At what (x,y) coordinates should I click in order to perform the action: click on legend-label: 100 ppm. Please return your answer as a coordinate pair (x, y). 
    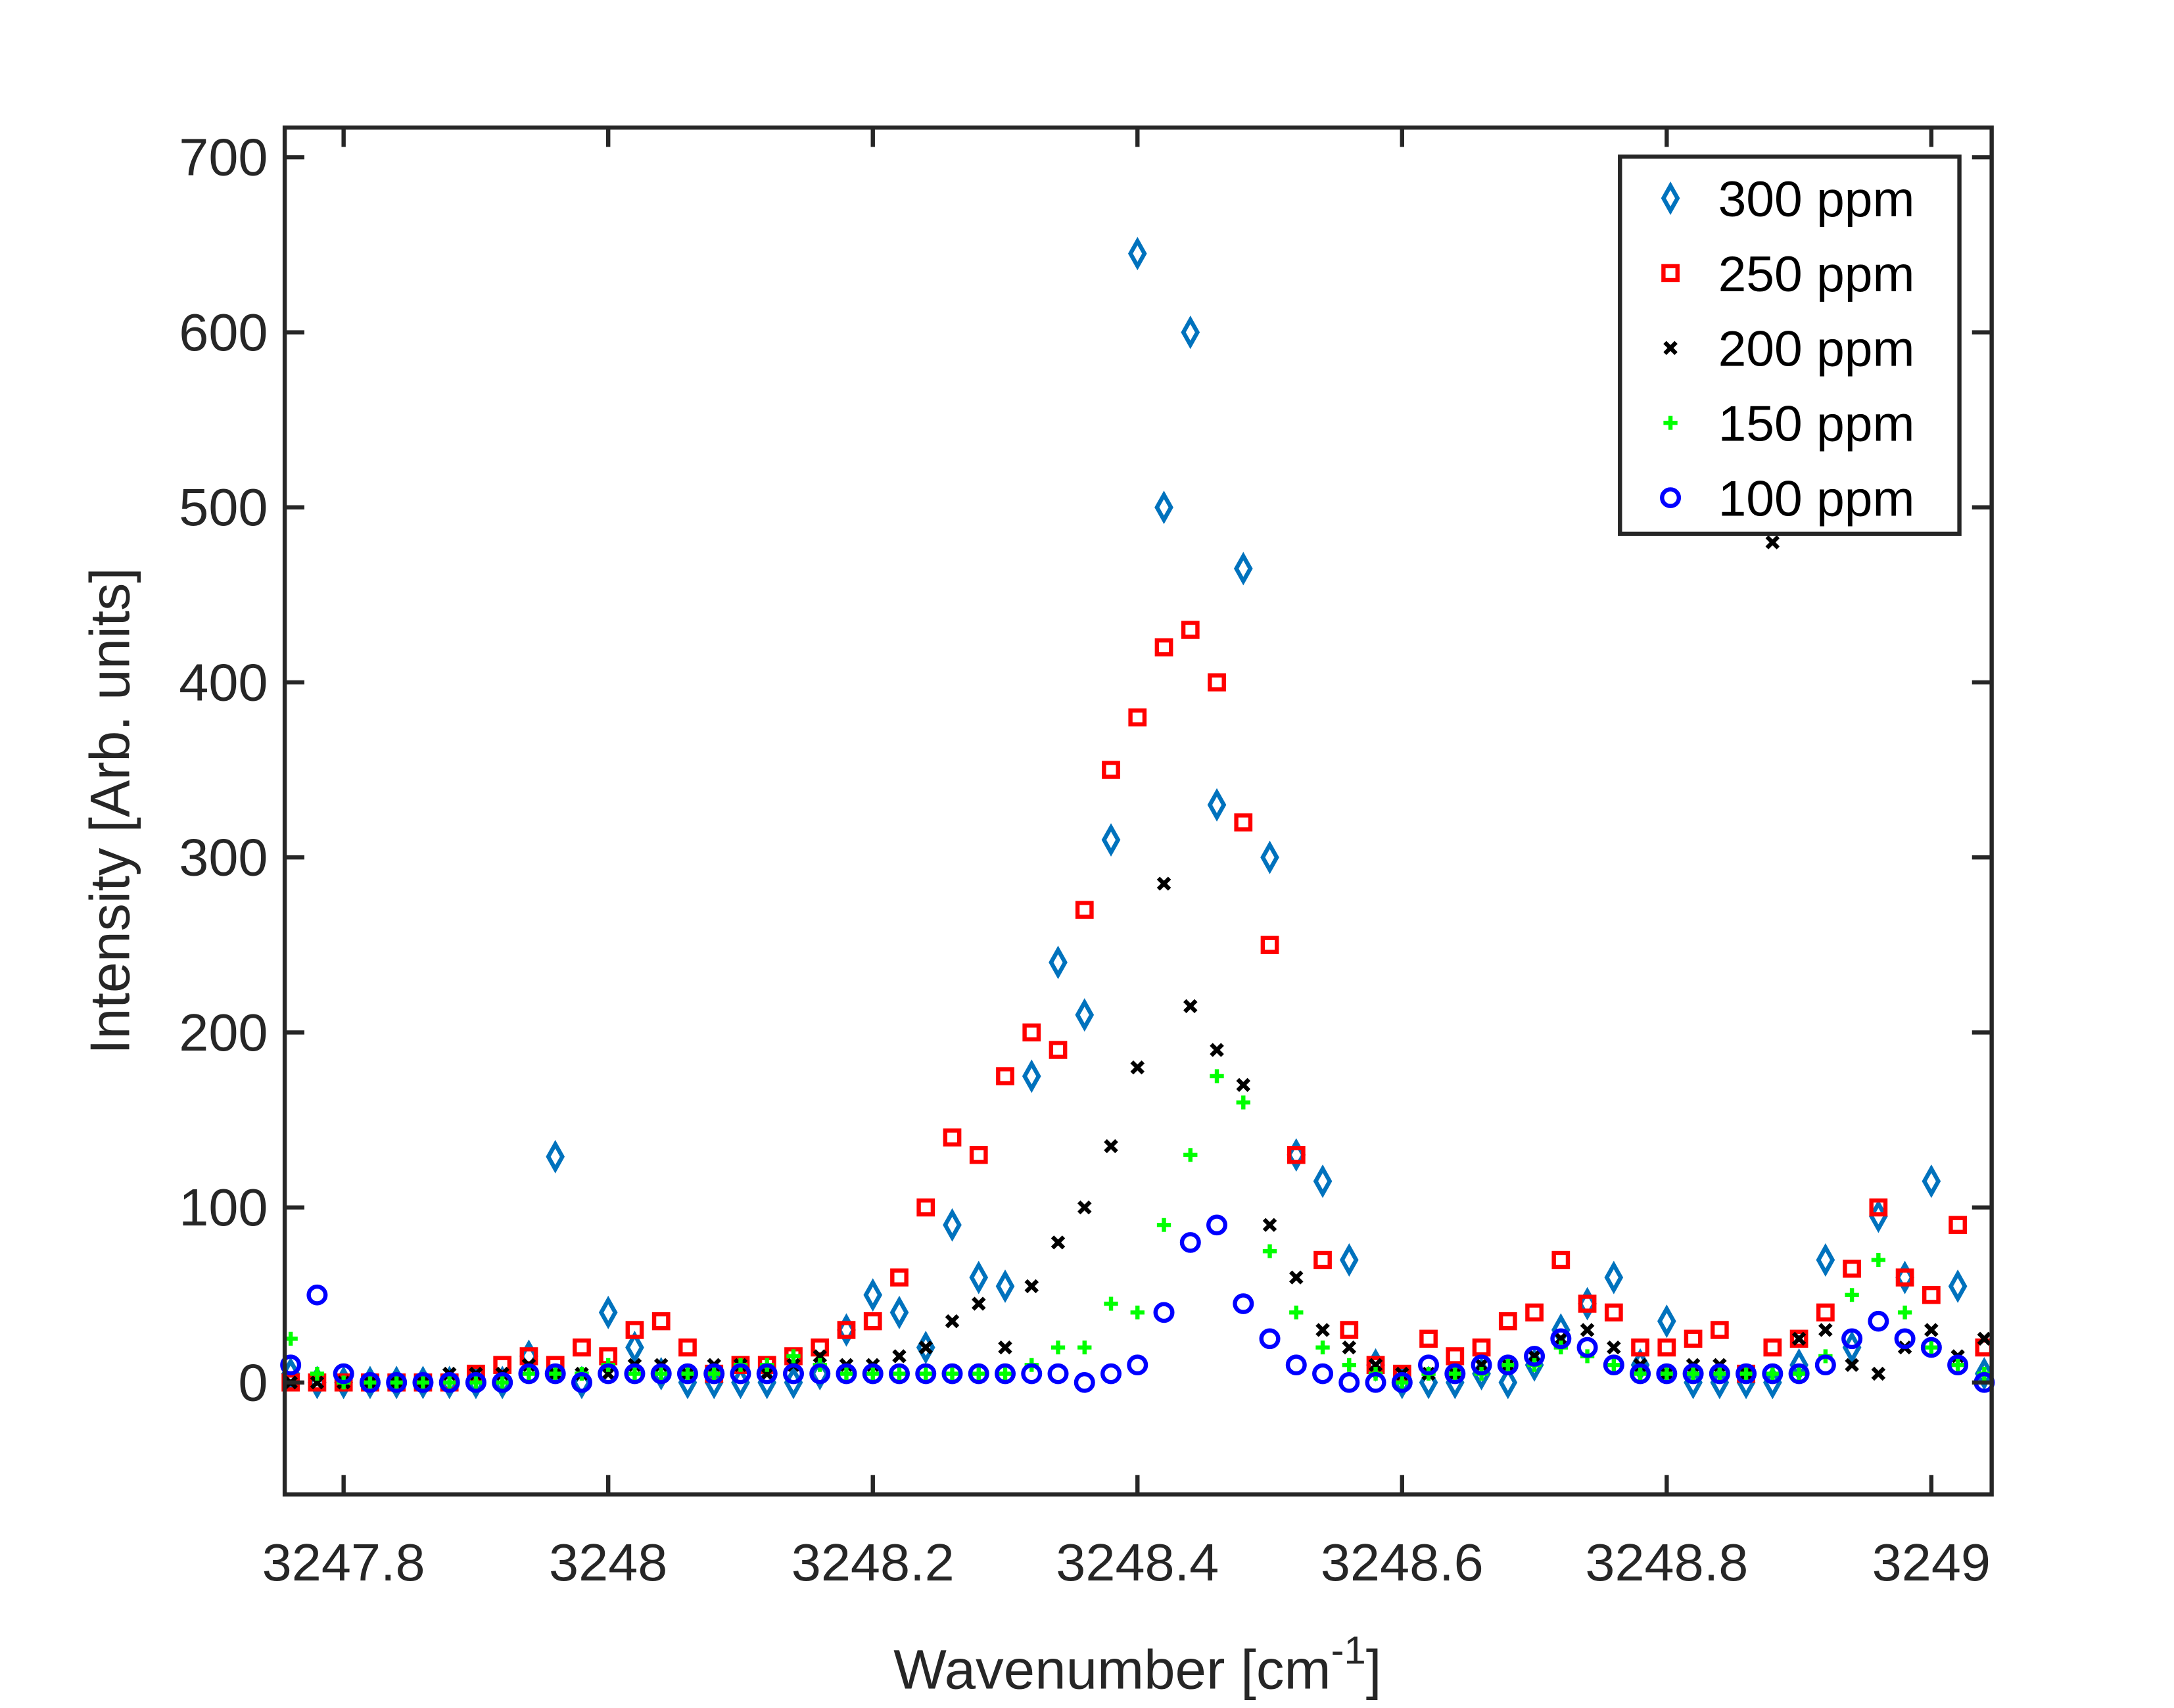
    Looking at the image, I should click on (1817, 499).